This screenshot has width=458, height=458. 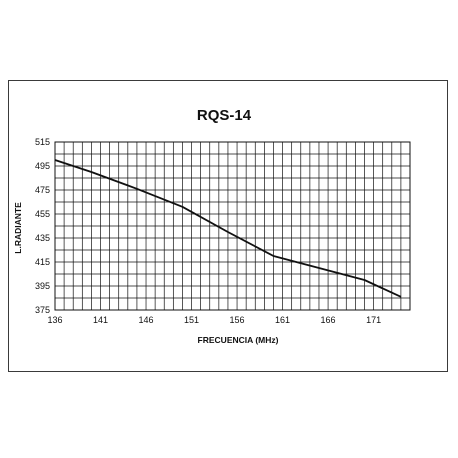 I want to click on y-tick-label: 375, so click(x=42, y=310).